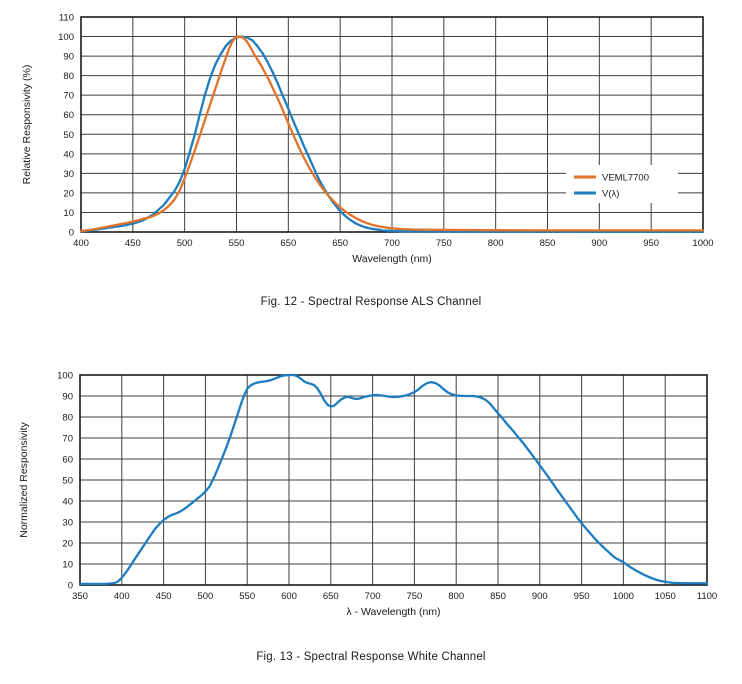  Describe the element at coordinates (707, 596) in the screenshot. I see `x-tick-label: 1100` at that location.